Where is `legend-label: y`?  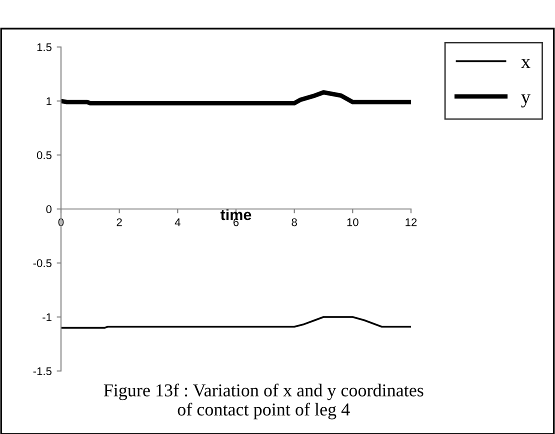 legend-label: y is located at coordinates (526, 101).